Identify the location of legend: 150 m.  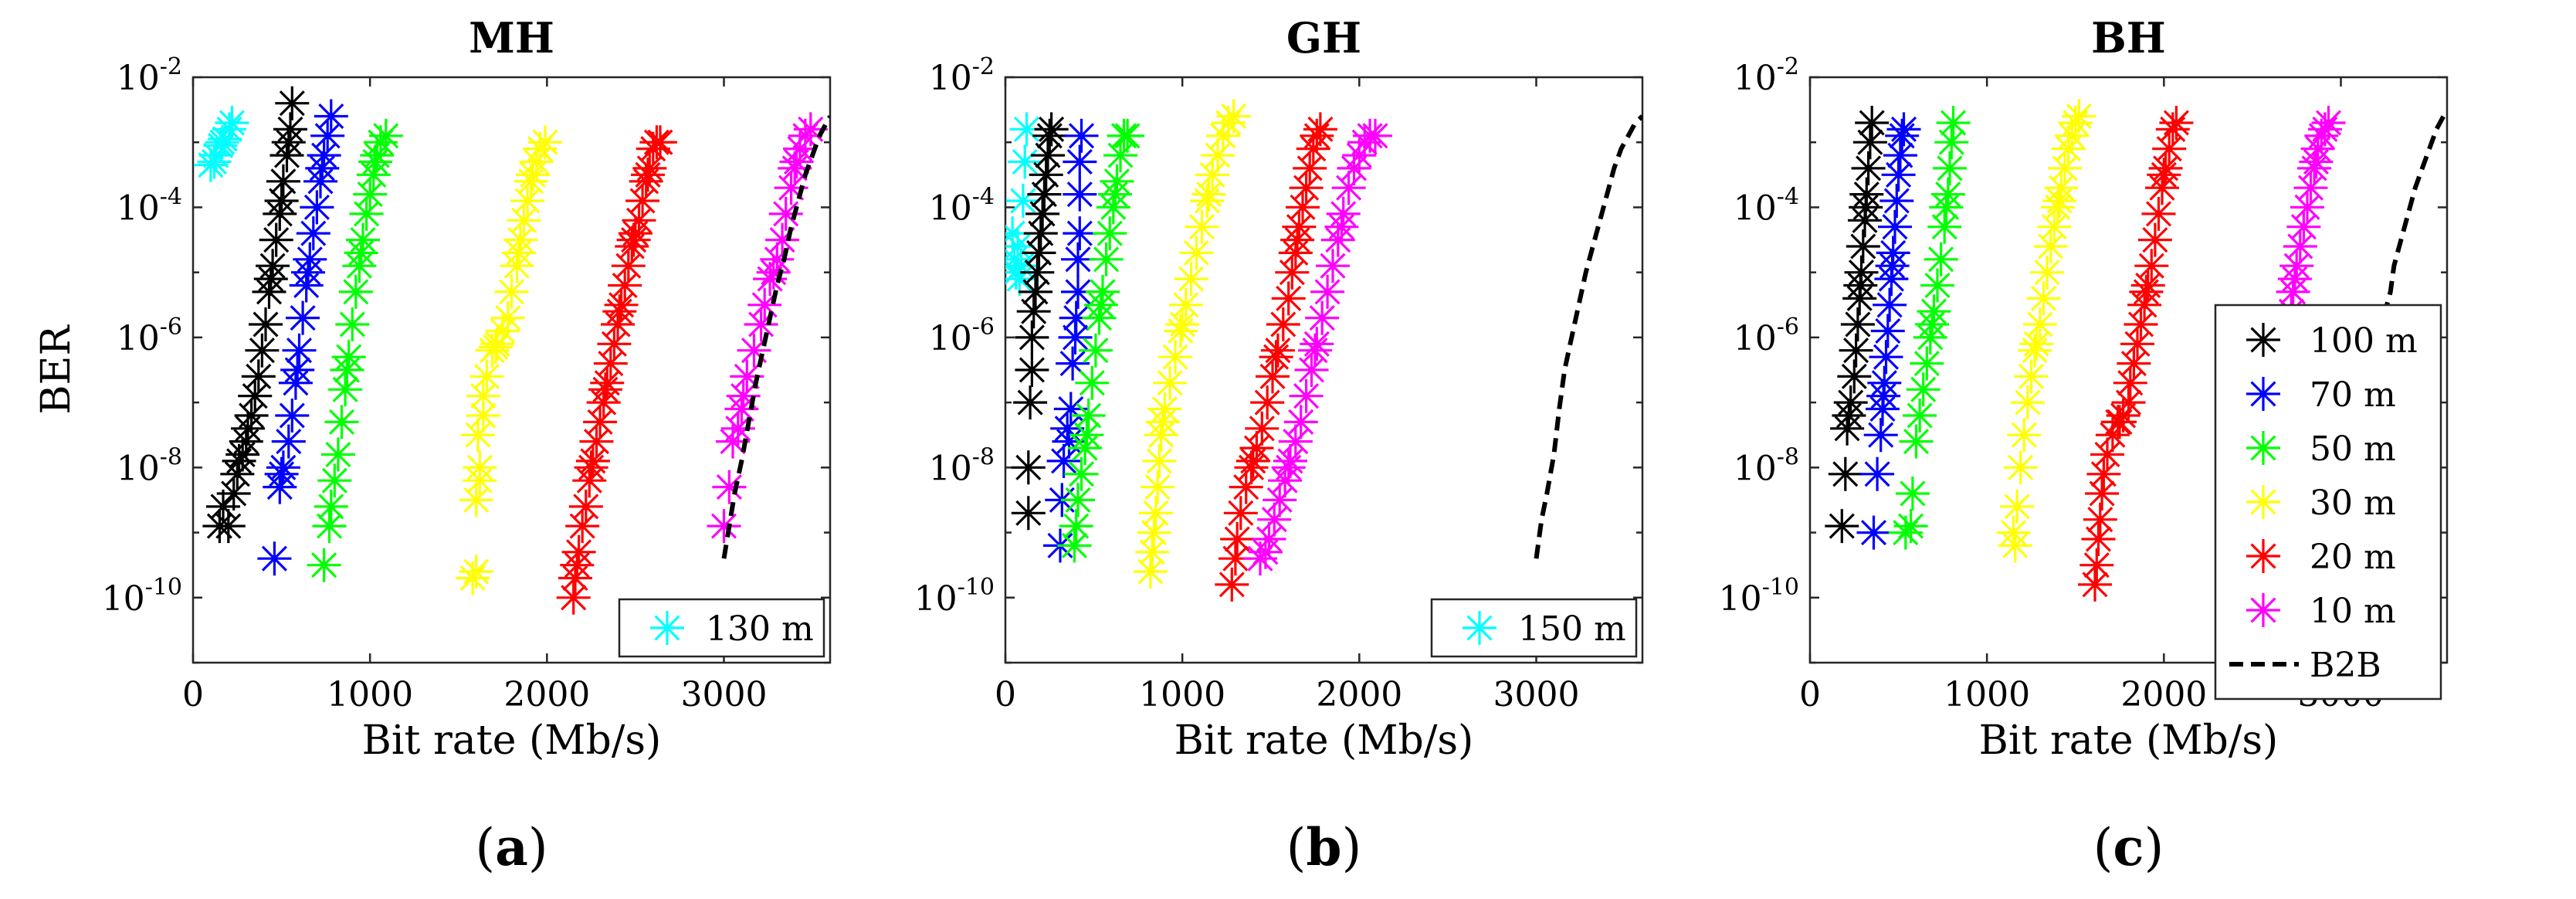
(1534, 628).